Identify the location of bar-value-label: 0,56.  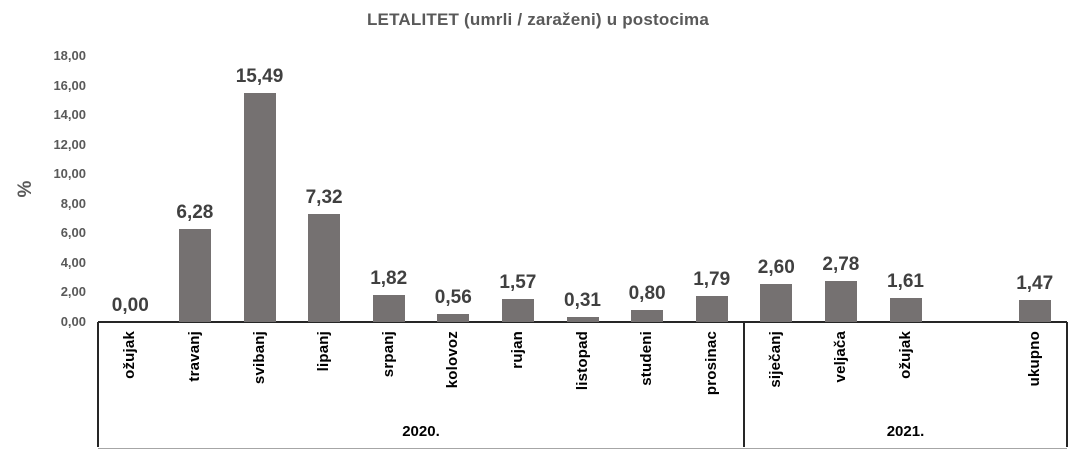
(453, 297).